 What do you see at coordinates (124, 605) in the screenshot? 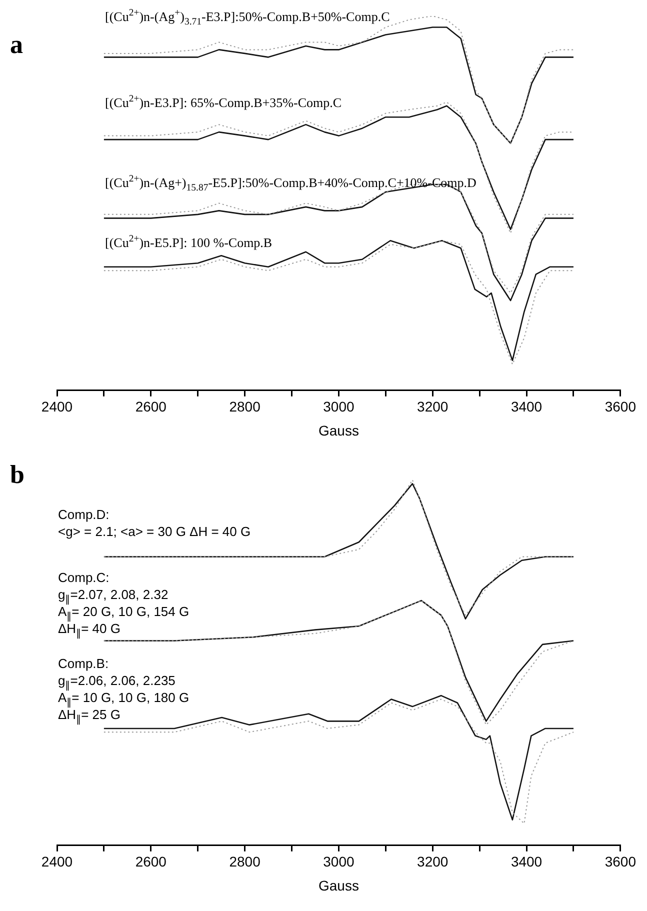
I see `text: Comp.C: g$_{∥}$=2.07, 2.08, 2.32 A$_{∥}$= 20 G, 10 G, 154 G ΔH$_{∥}$= 40 G` at bounding box center [124, 605].